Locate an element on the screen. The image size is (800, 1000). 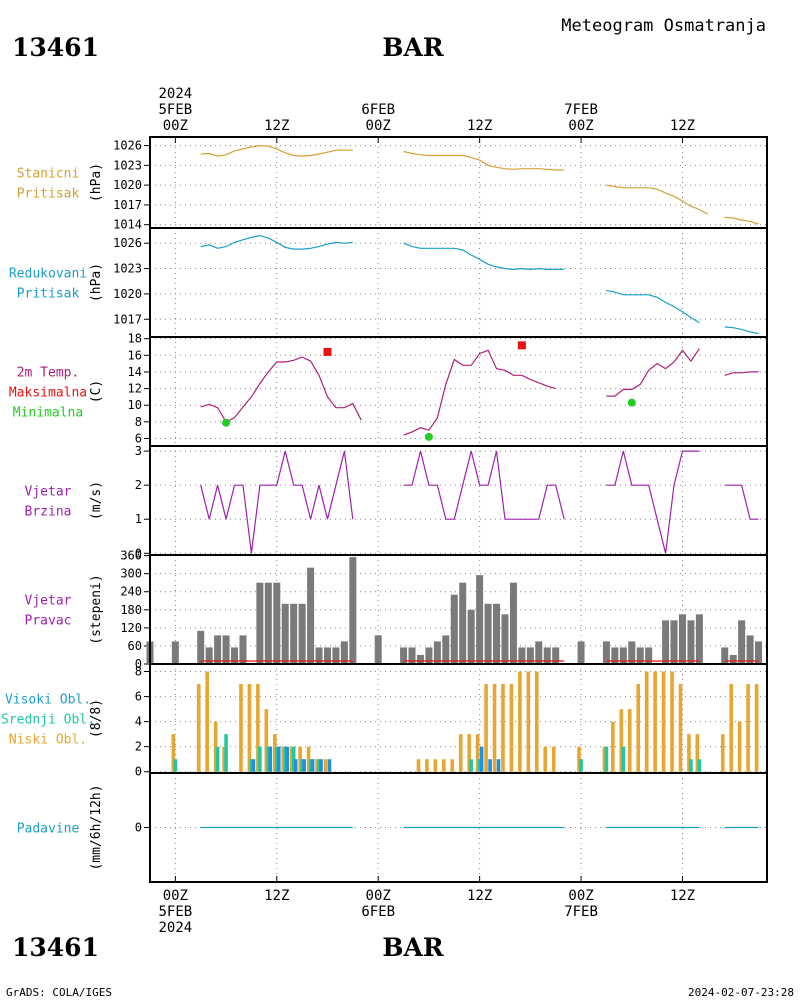
panel-label: Minimalna is located at coordinates (48, 413).